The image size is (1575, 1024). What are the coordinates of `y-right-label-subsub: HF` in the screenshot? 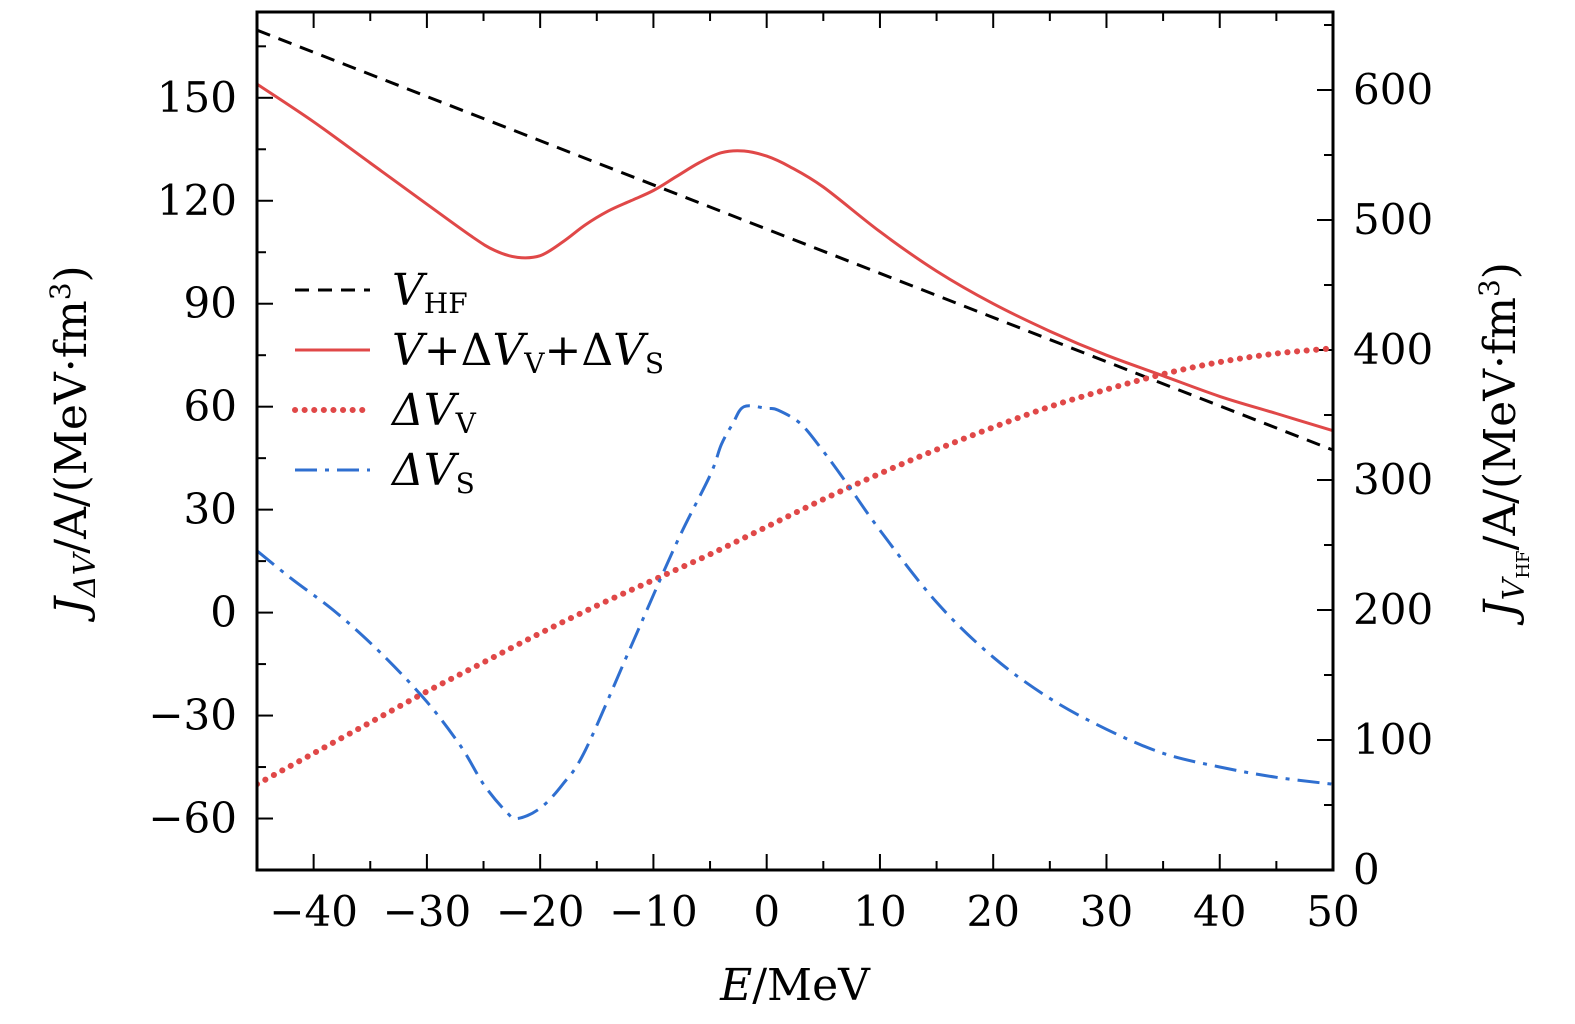 It's located at (1523, 564).